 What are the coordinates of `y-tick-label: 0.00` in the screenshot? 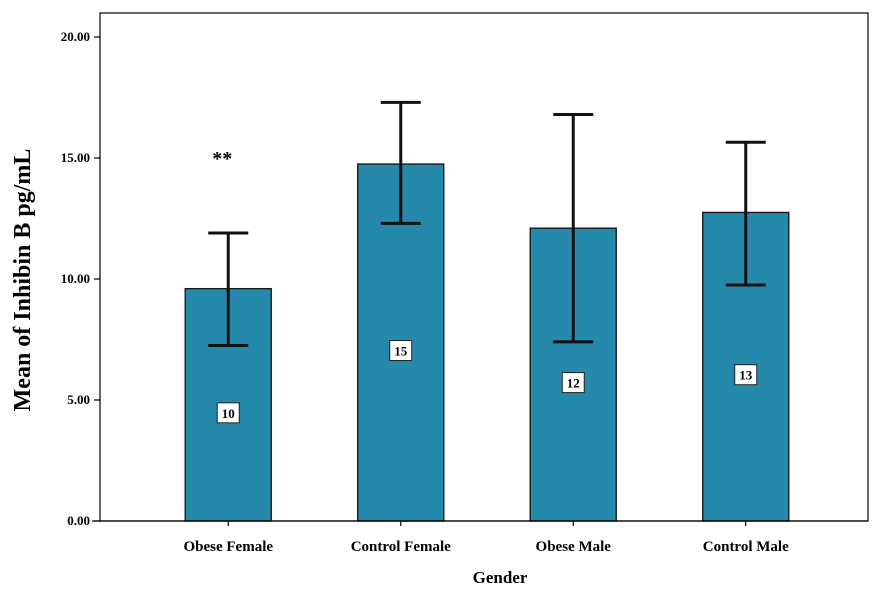 It's located at (78, 520).